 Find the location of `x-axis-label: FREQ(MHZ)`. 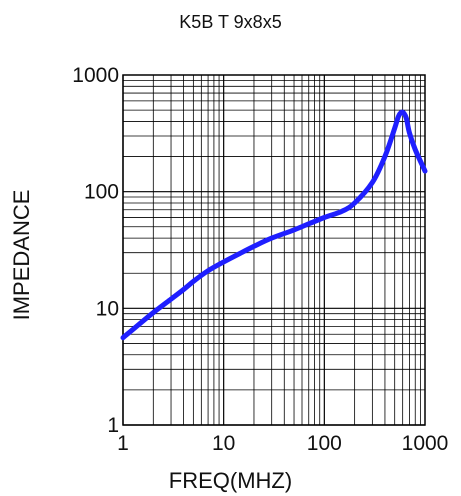

x-axis-label: FREQ(MHZ) is located at coordinates (230, 480).